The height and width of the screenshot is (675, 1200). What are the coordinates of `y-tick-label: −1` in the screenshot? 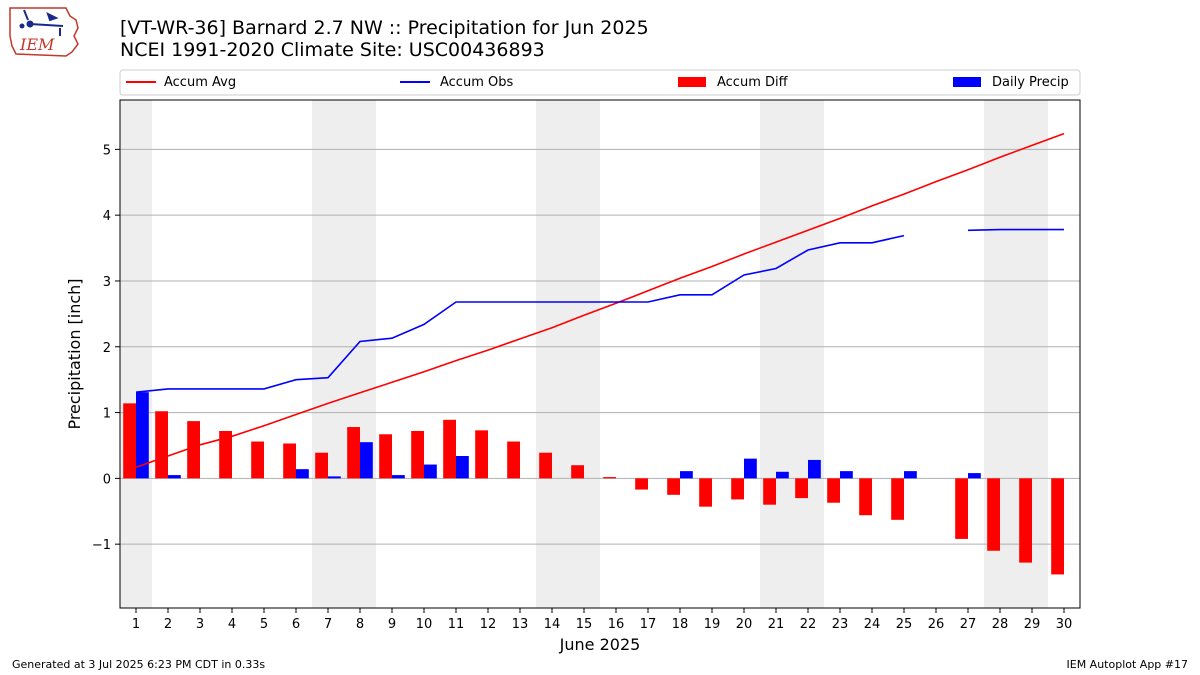 It's located at (101, 545).